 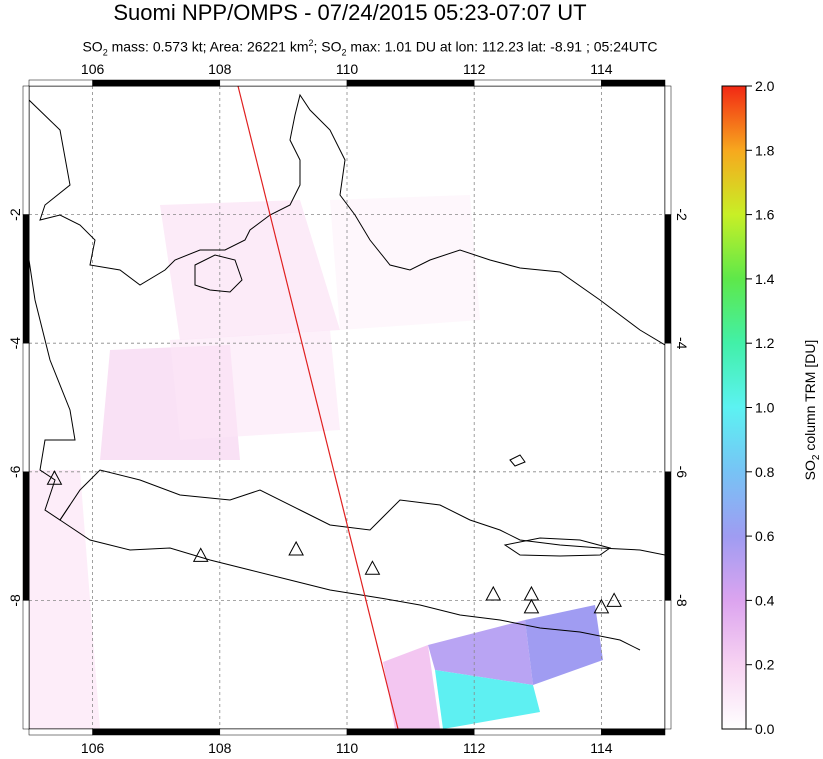 I want to click on subtitle-part: mass: 0.573 kt; Area: 26221 km, so click(x=208, y=46).